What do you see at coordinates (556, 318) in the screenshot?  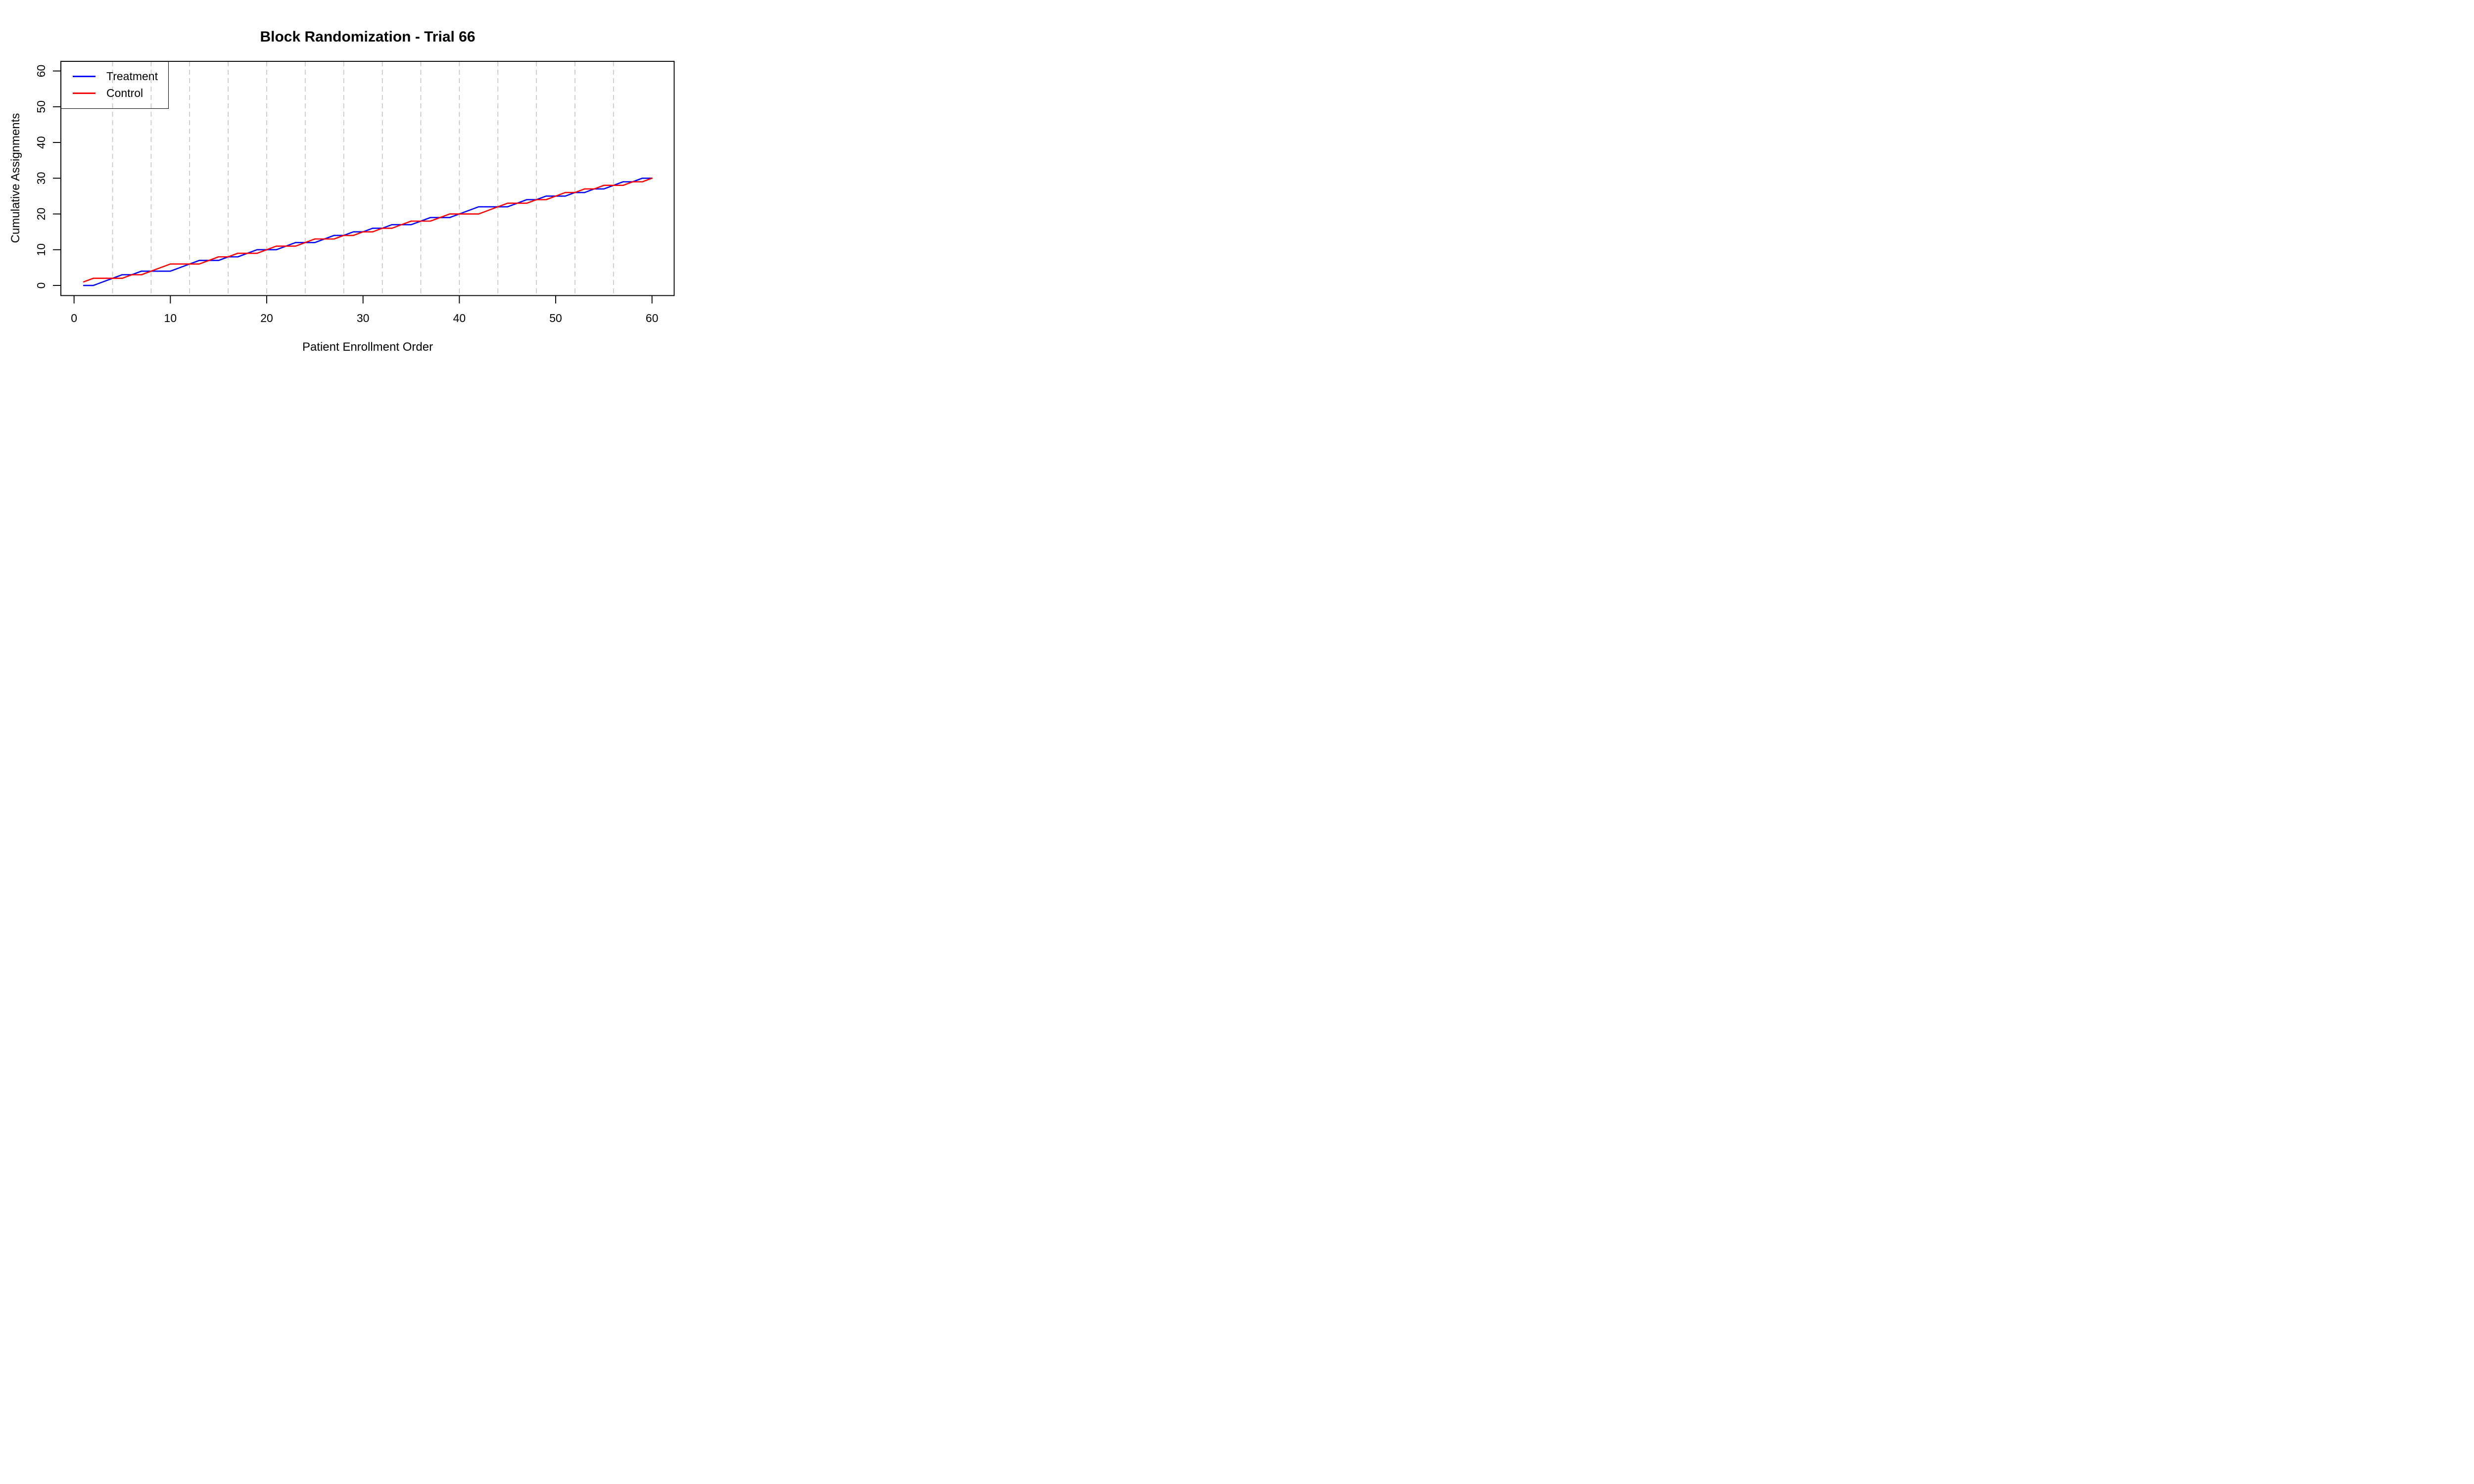 I see `x-tick-label: 50` at bounding box center [556, 318].